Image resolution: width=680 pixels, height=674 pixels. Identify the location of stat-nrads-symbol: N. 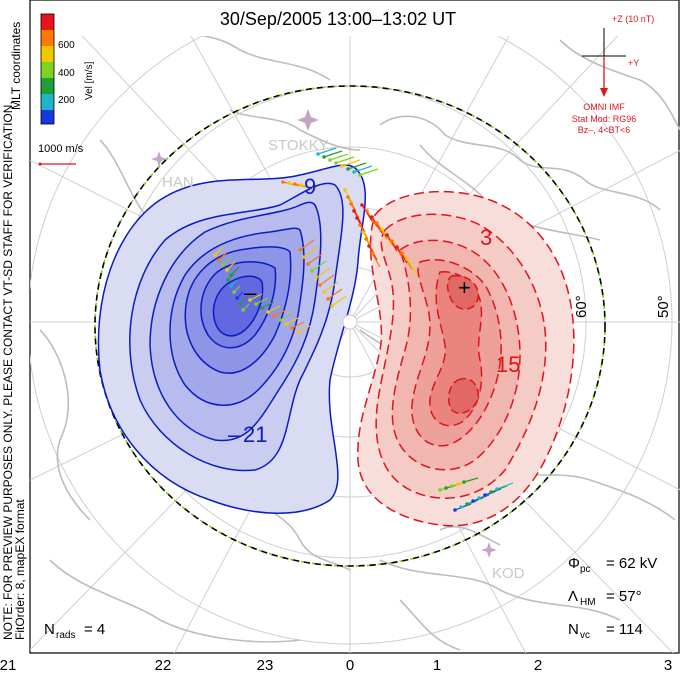
(49, 629).